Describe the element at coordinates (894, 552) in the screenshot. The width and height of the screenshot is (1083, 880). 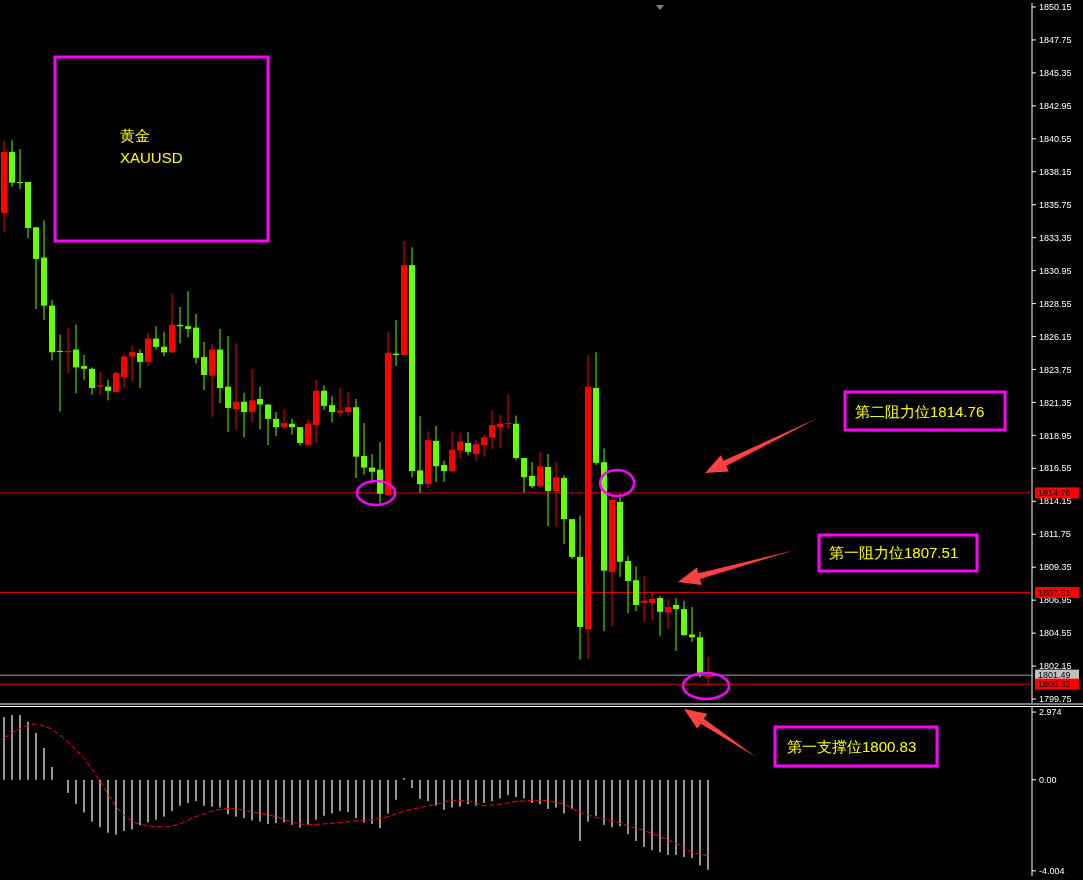
I see `annotation: 第一阻力位1807.51` at that location.